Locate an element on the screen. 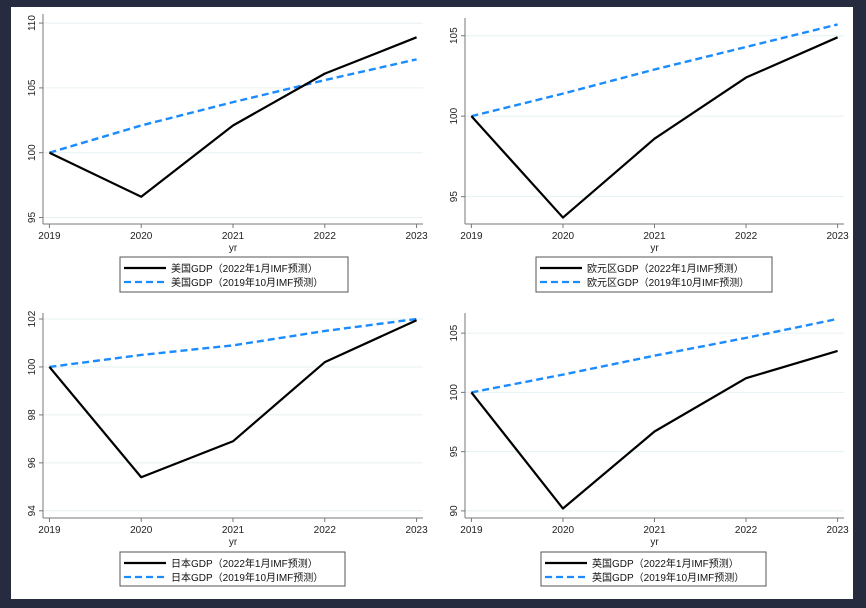  legend-label: 日本GDP（2022年1月IMF预测） is located at coordinates (244, 563).